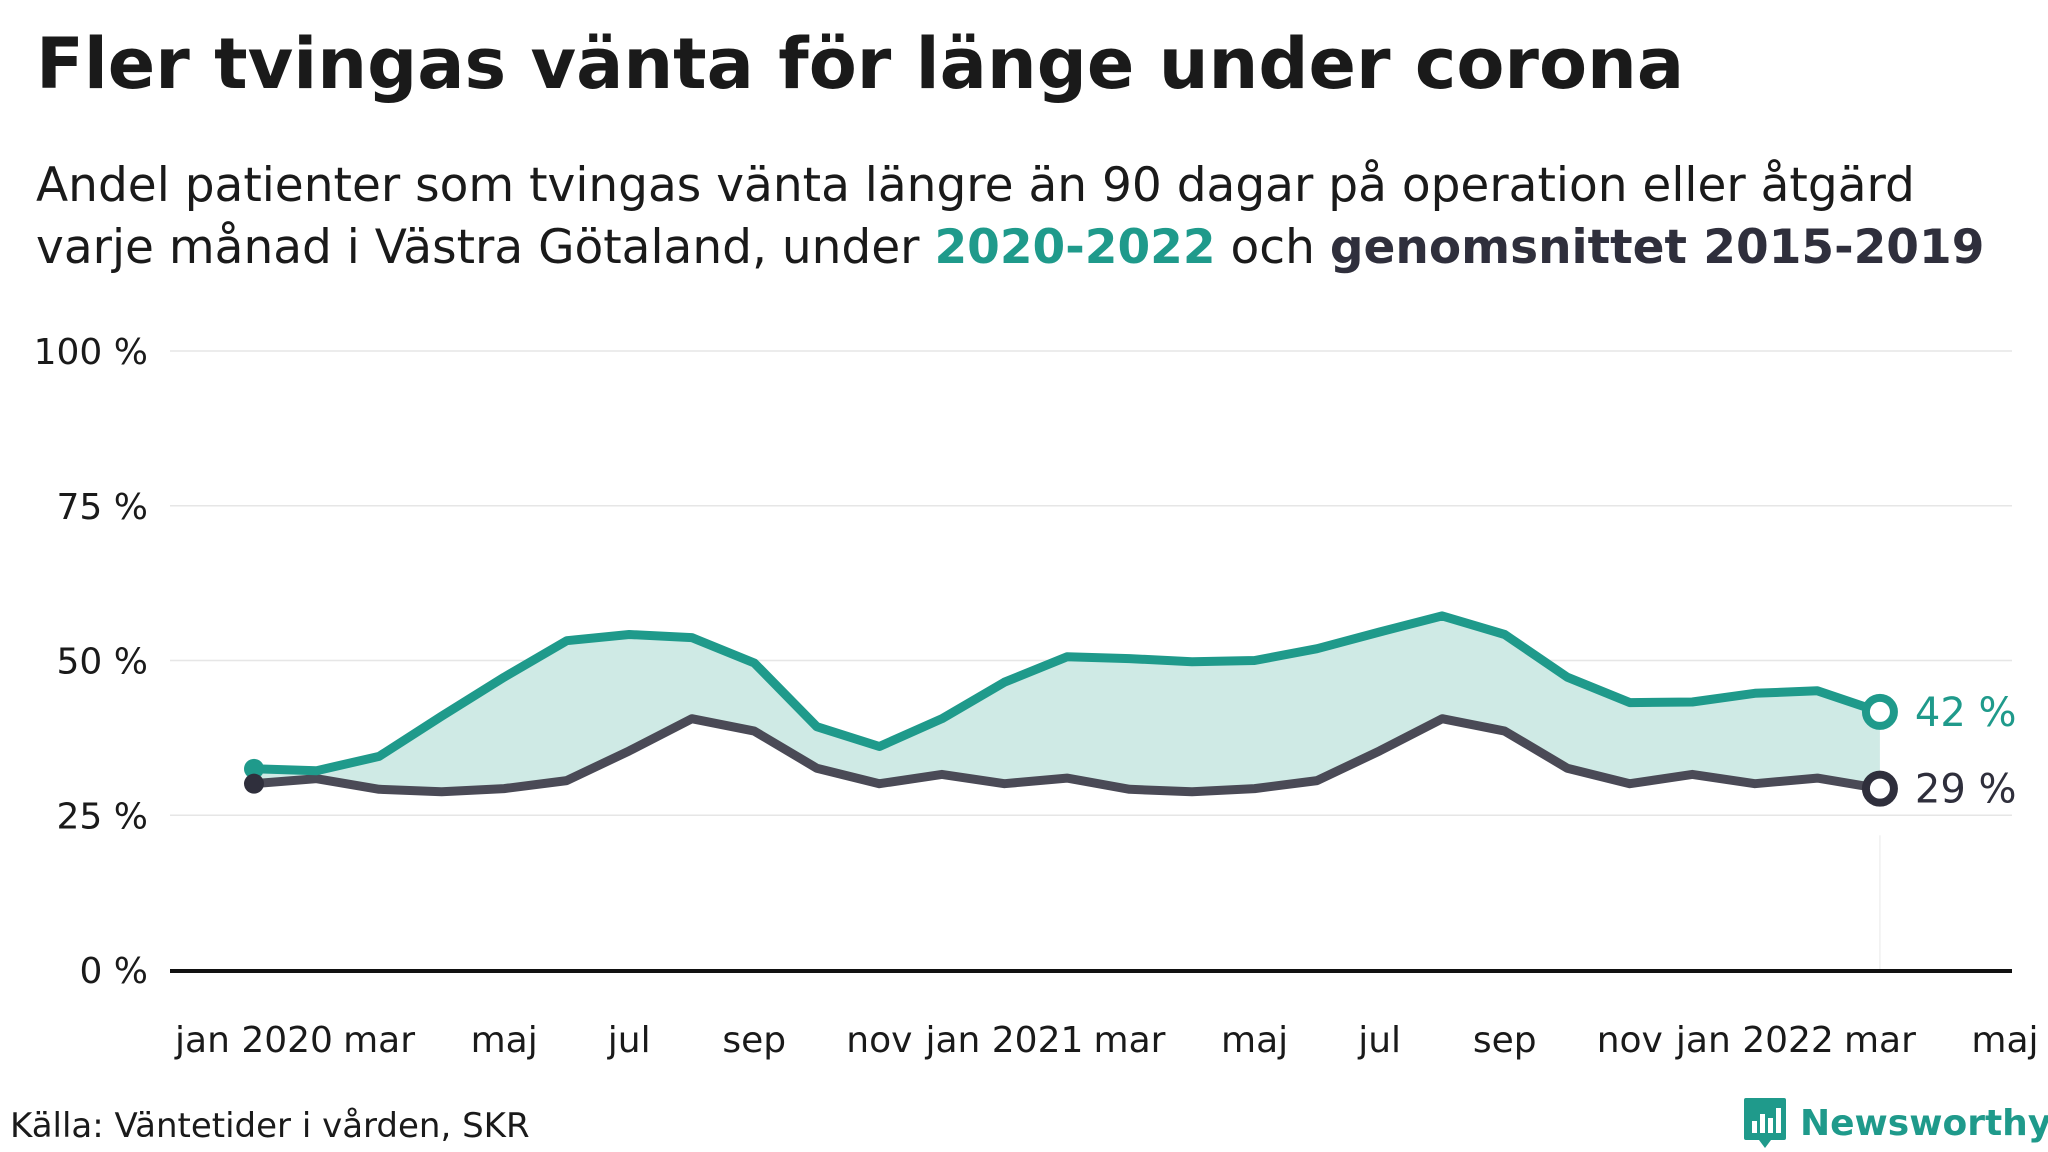  What do you see at coordinates (1879, 788) in the screenshot?
I see `series-end-point-average` at bounding box center [1879, 788].